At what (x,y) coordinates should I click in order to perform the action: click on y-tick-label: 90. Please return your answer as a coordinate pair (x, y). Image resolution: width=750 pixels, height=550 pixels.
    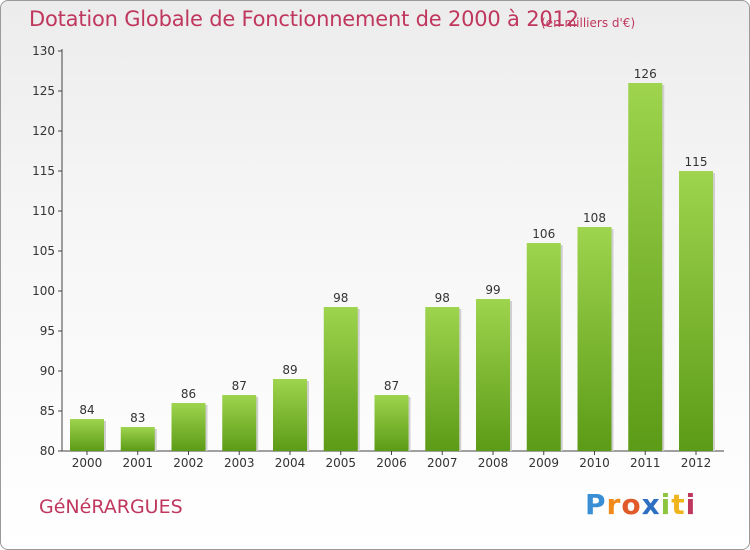
    Looking at the image, I should click on (47, 371).